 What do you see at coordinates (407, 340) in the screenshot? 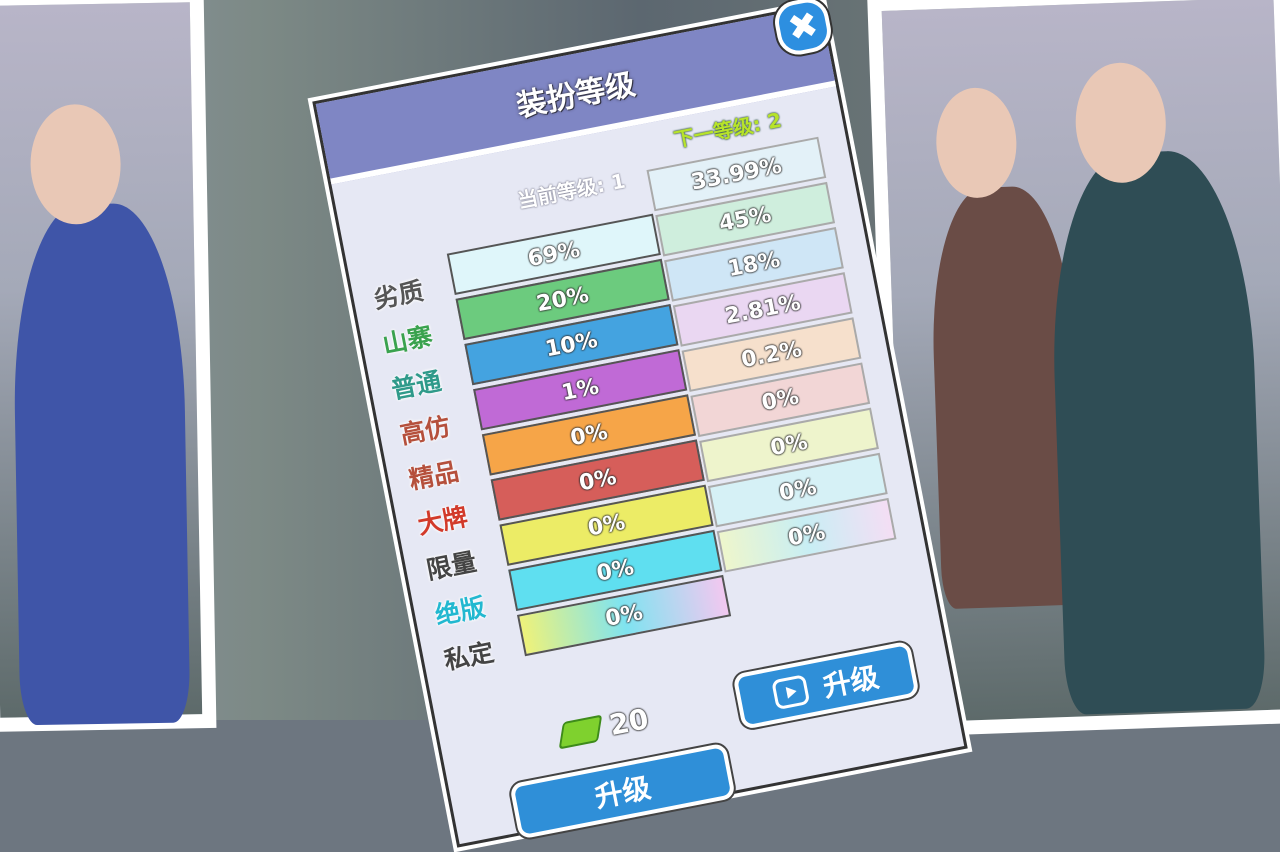
I see `tier-label: 山寨` at bounding box center [407, 340].